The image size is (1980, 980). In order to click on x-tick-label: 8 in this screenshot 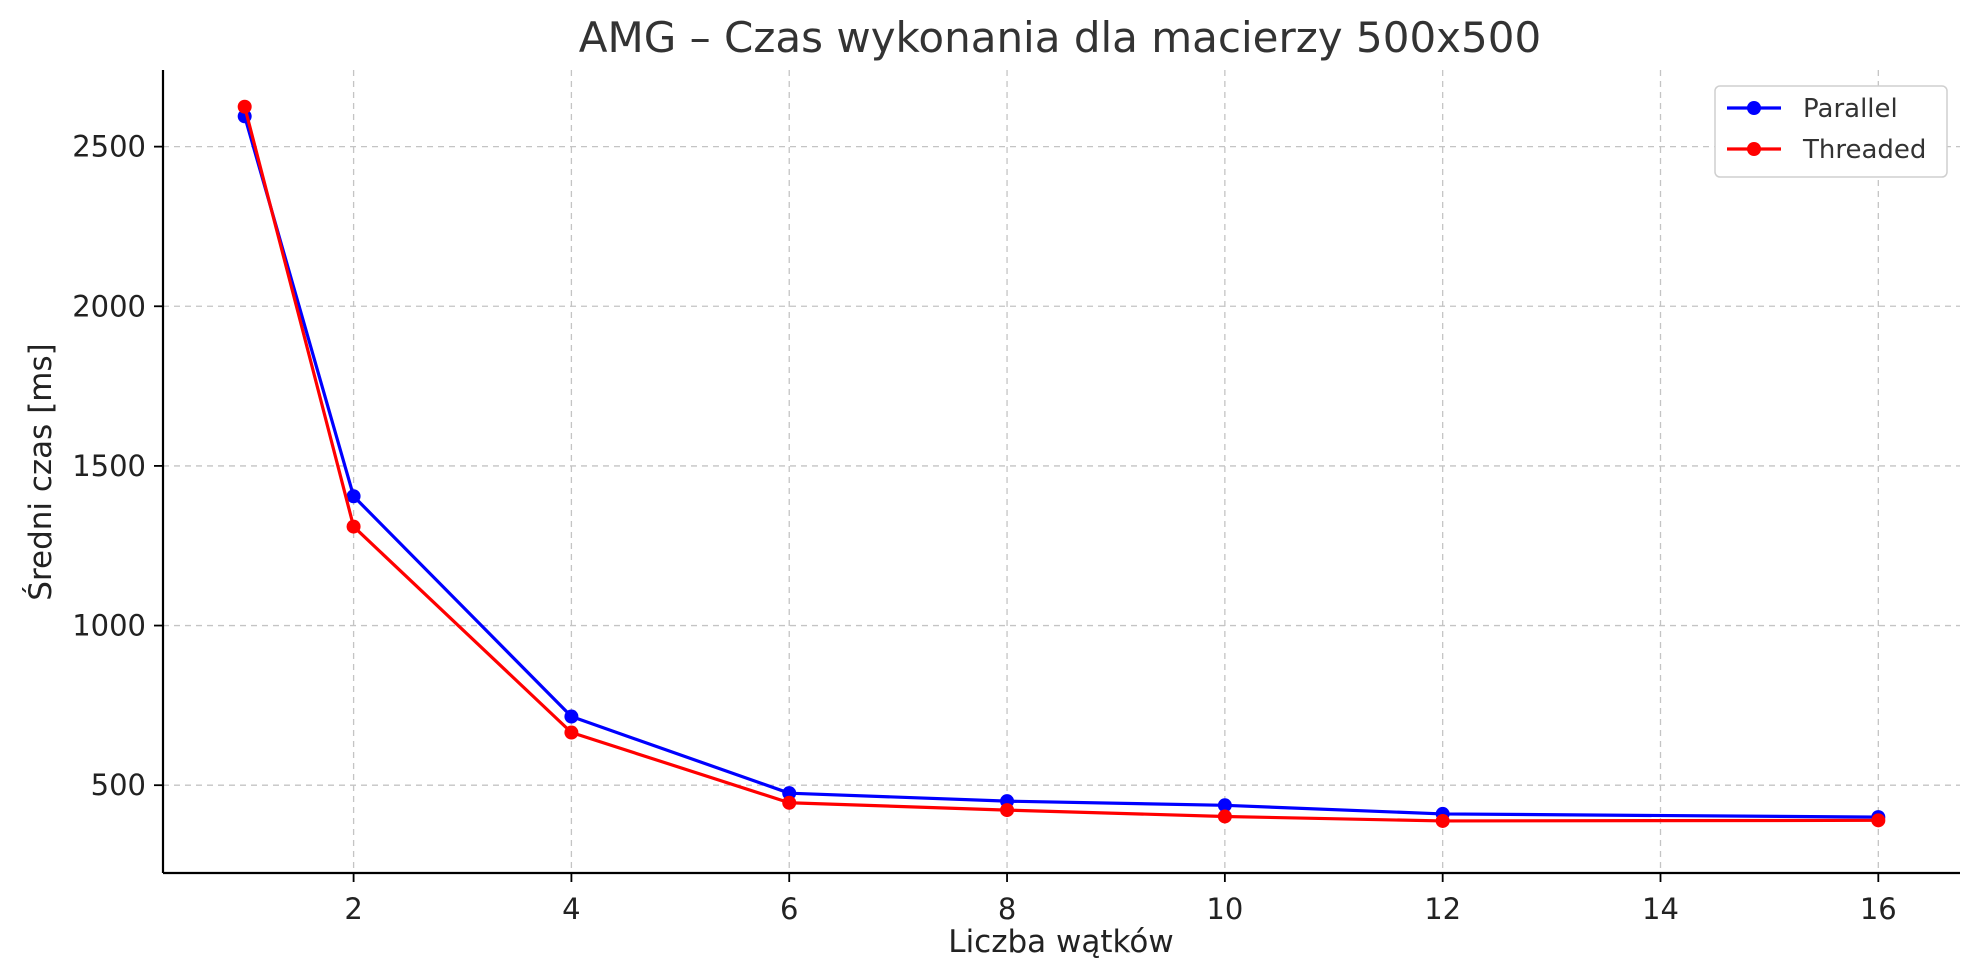, I will do `click(1007, 909)`.